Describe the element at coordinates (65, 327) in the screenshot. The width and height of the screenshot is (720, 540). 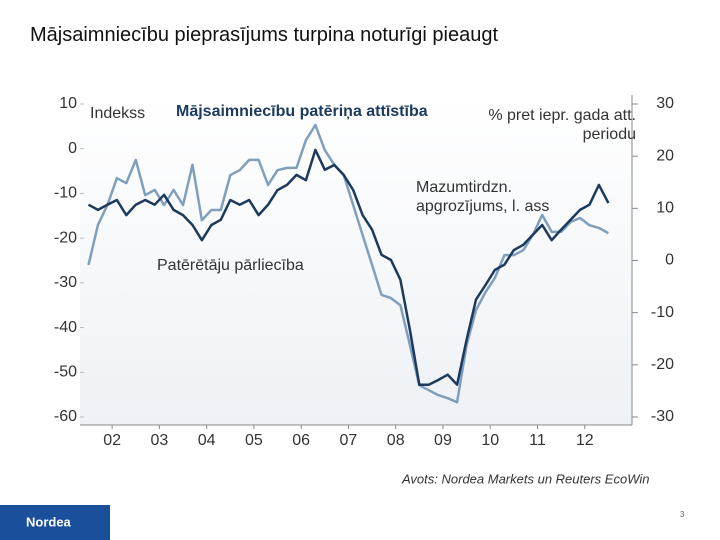
I see `y-tick-label: -40` at that location.